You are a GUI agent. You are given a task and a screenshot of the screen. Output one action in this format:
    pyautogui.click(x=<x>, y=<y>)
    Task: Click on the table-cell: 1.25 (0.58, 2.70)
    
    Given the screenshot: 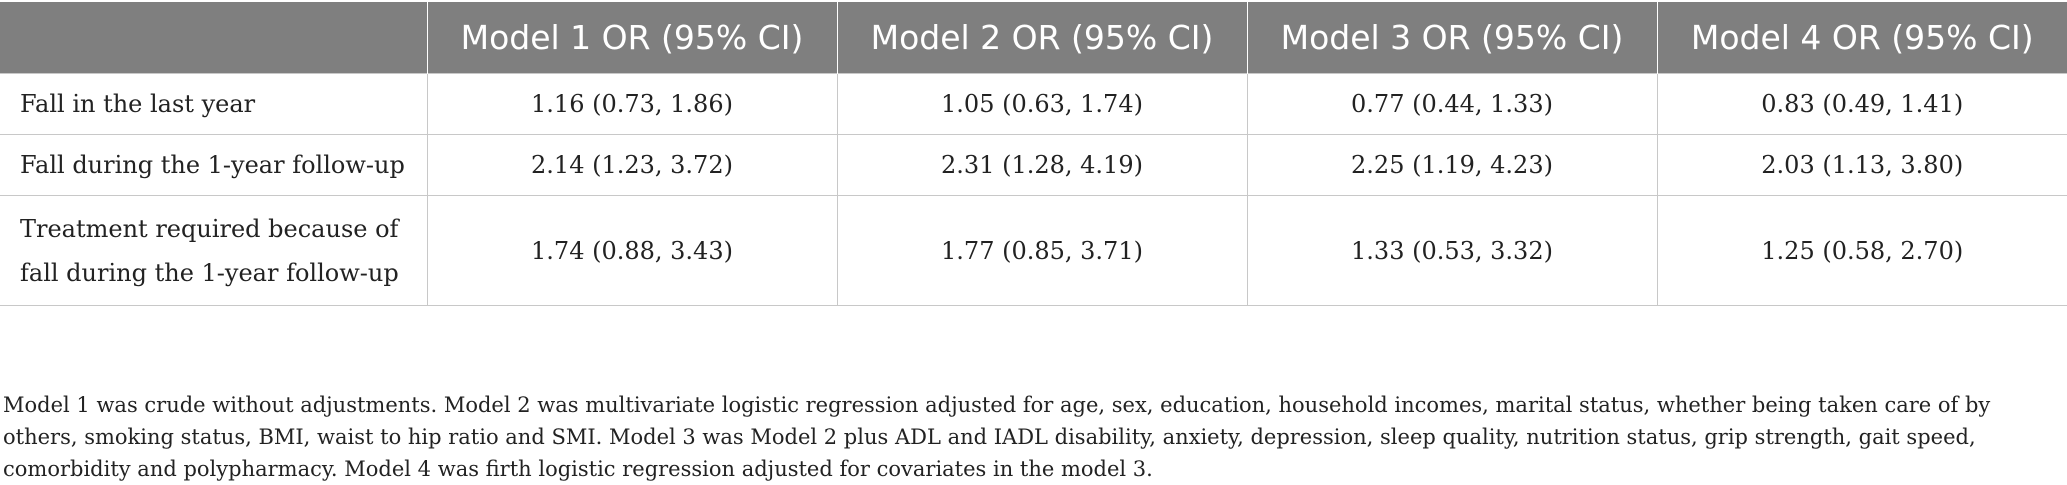 What is the action you would take?
    pyautogui.click(x=1861, y=250)
    